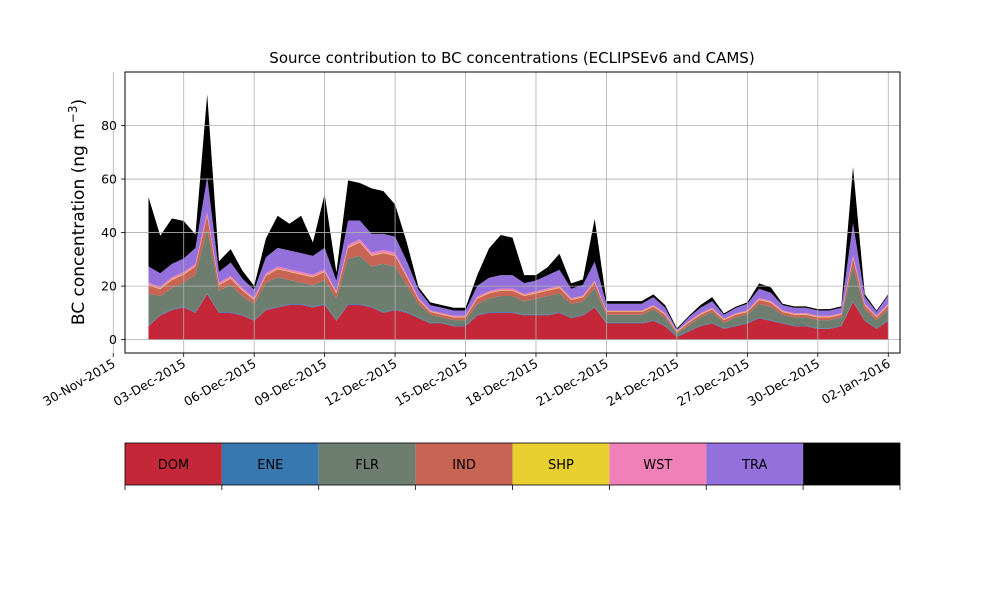  Describe the element at coordinates (784, 382) in the screenshot. I see `x-tick-label: 30-Dec-2015` at that location.